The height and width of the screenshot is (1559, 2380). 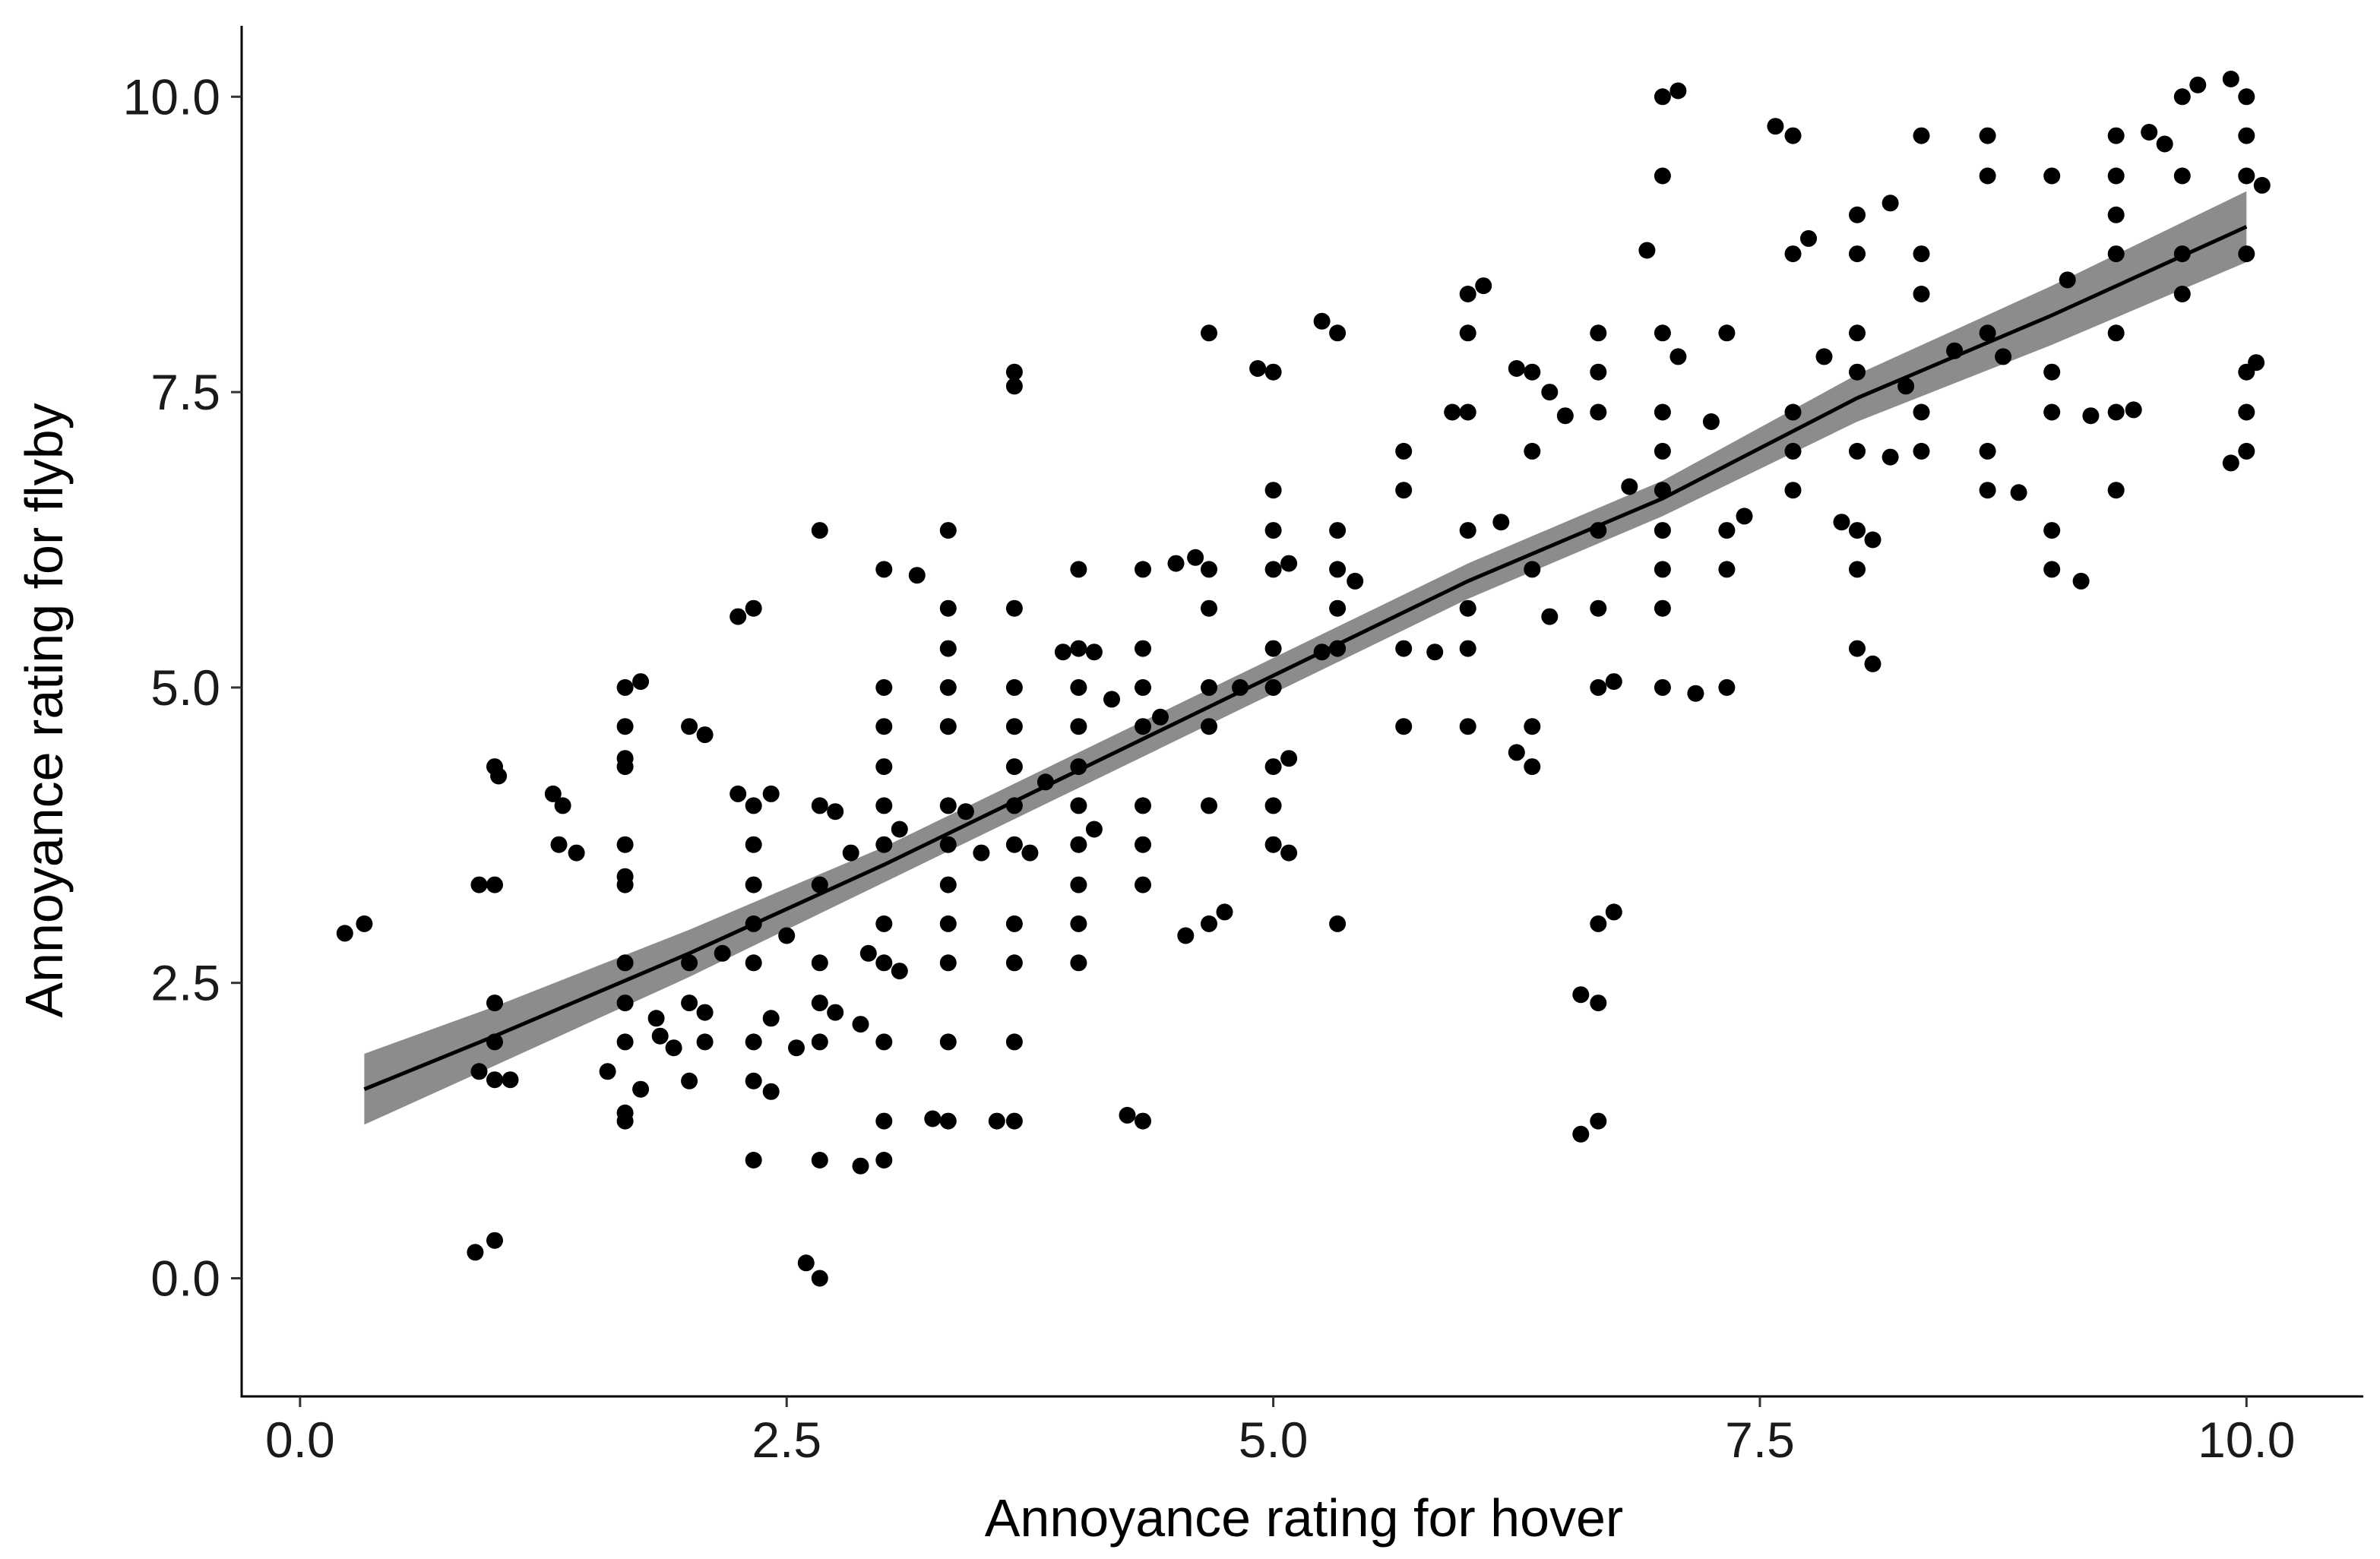 What do you see at coordinates (1304, 1518) in the screenshot?
I see `x-axis-title: Annoyance rating for hover` at bounding box center [1304, 1518].